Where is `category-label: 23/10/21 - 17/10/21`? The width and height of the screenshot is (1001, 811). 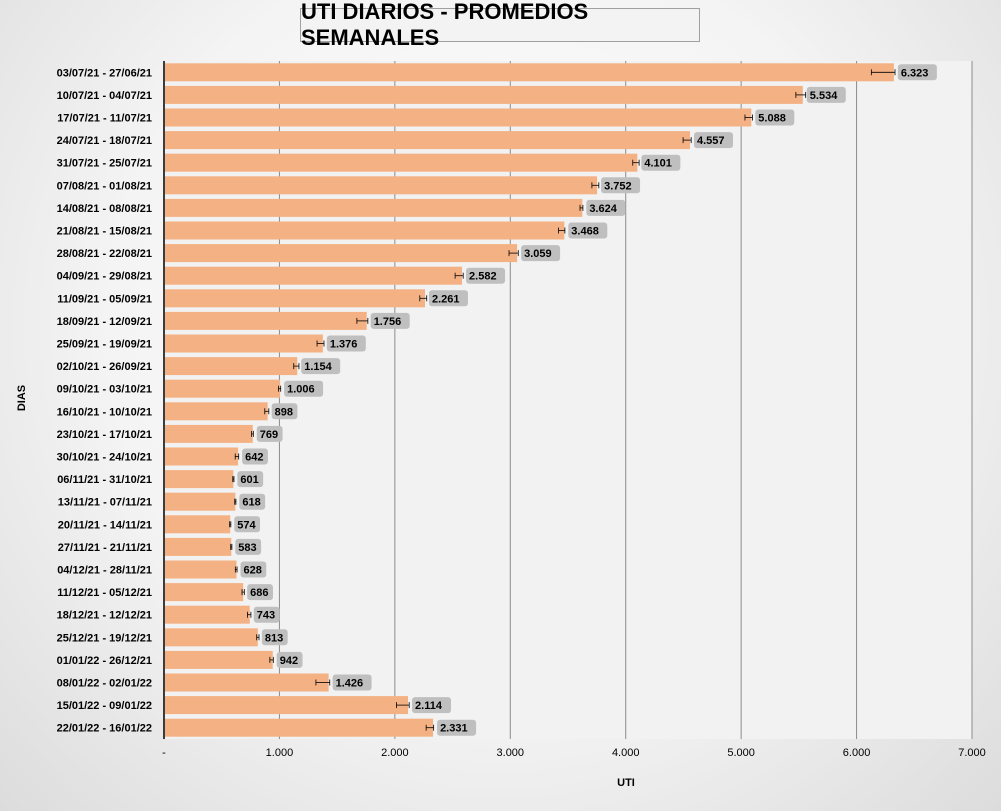 category-label: 23/10/21 - 17/10/21 is located at coordinates (104, 435).